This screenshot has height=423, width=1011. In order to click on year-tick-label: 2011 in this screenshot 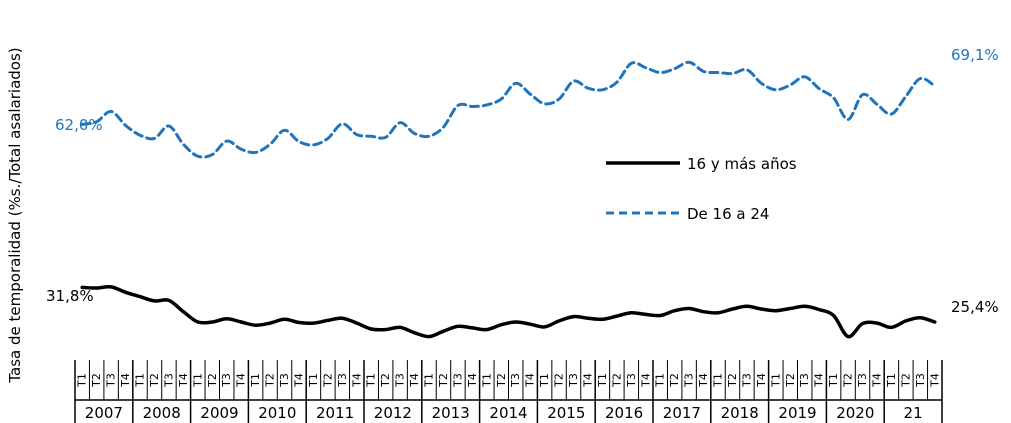, I will do `click(335, 413)`.